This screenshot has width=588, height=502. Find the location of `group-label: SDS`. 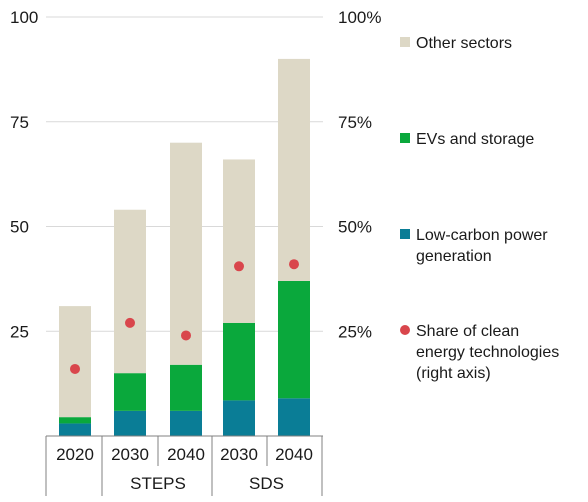

group-label: SDS is located at coordinates (266, 483).